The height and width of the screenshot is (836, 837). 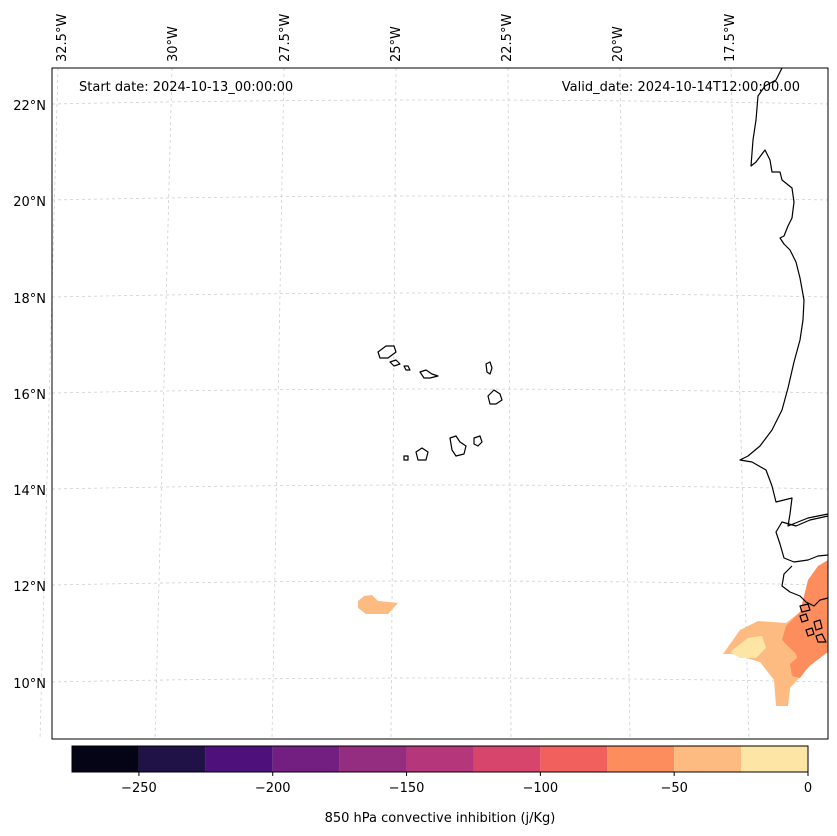 What do you see at coordinates (805, 586) in the screenshot?
I see `guinea-coast` at bounding box center [805, 586].